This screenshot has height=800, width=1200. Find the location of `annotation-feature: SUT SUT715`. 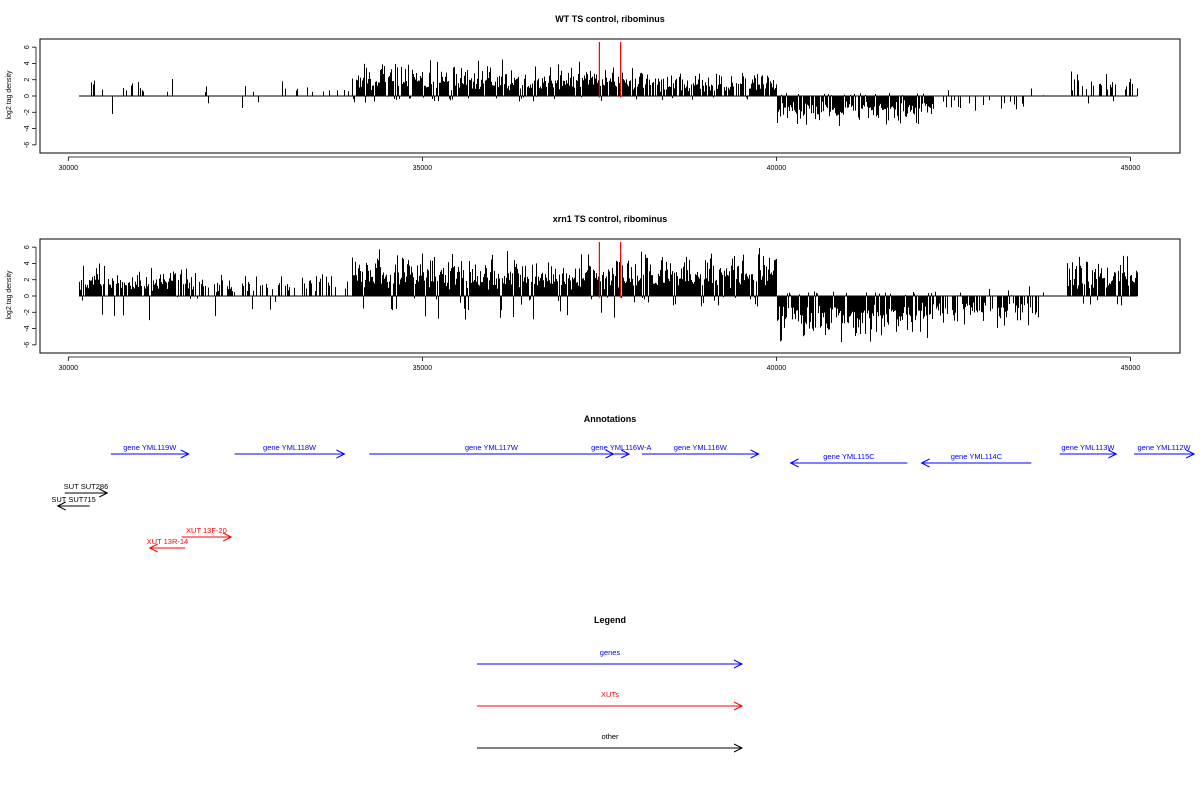

annotation-feature: SUT SUT715 is located at coordinates (73, 503).